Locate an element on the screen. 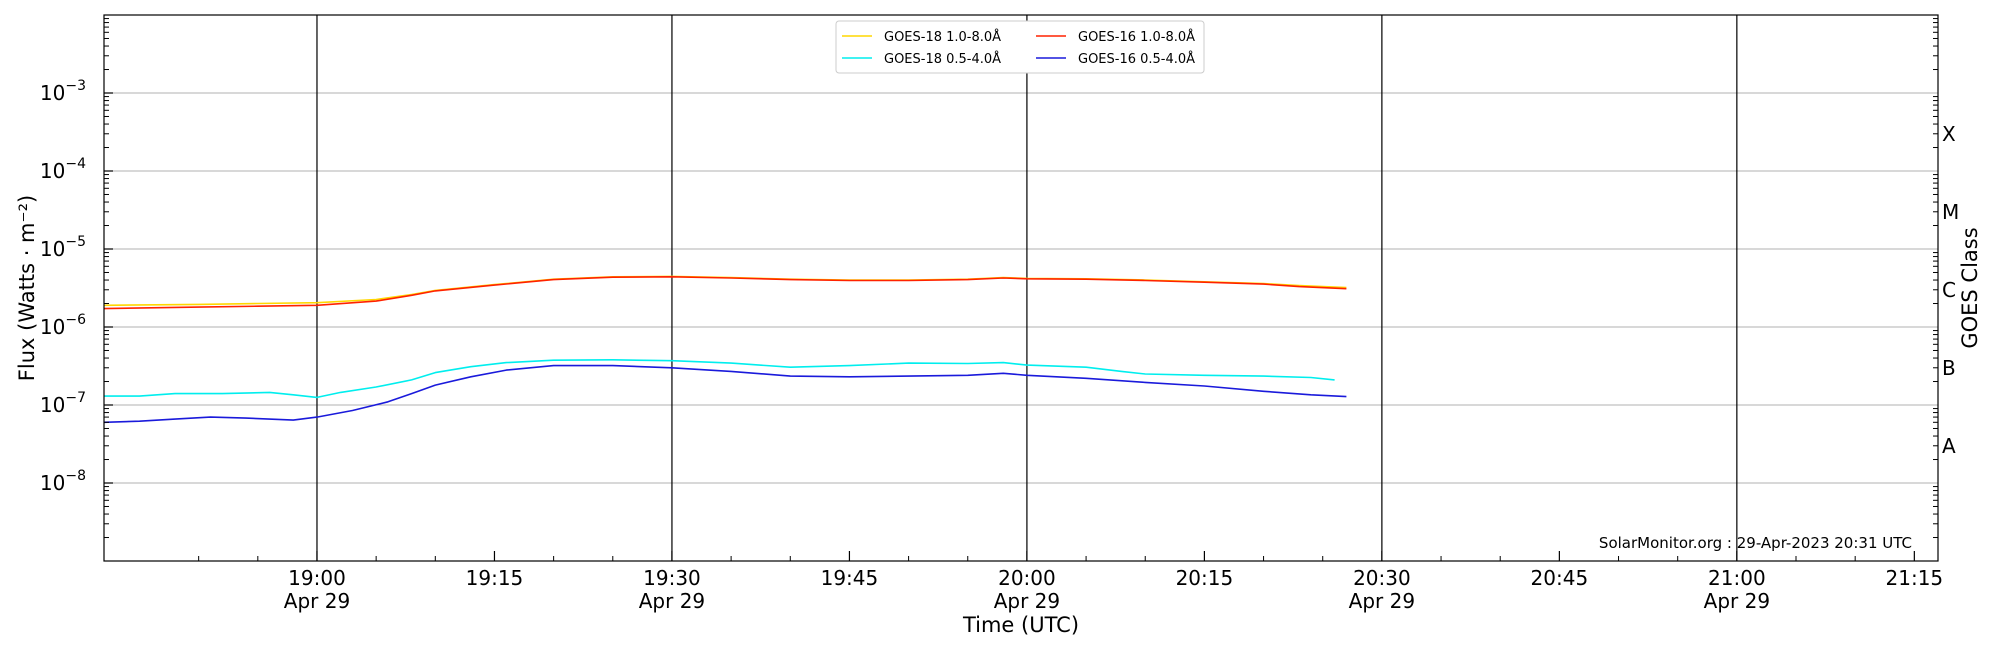  legend-entry-label: GOES-18 0.5-4.0Å is located at coordinates (942, 59).